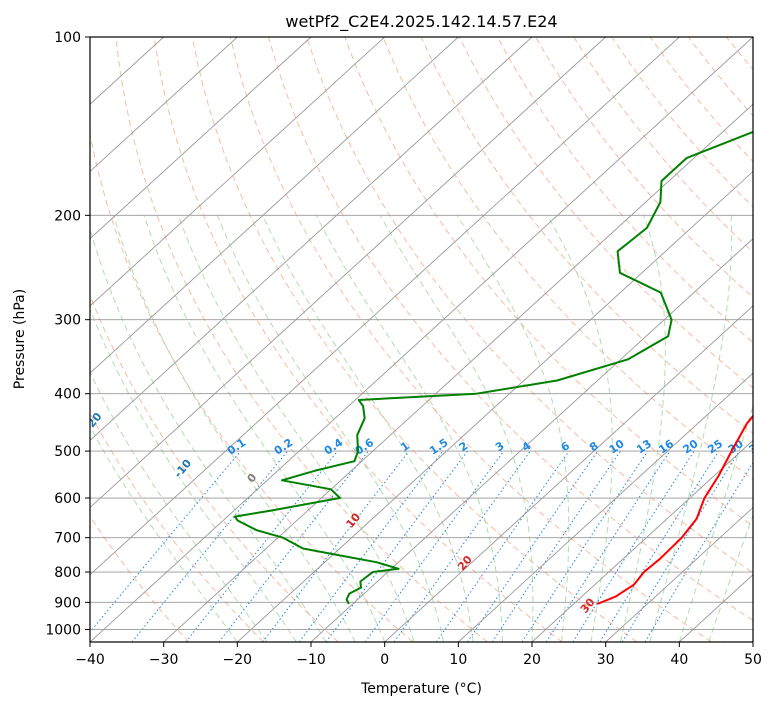  I want to click on x-tick-label: −20, so click(238, 660).